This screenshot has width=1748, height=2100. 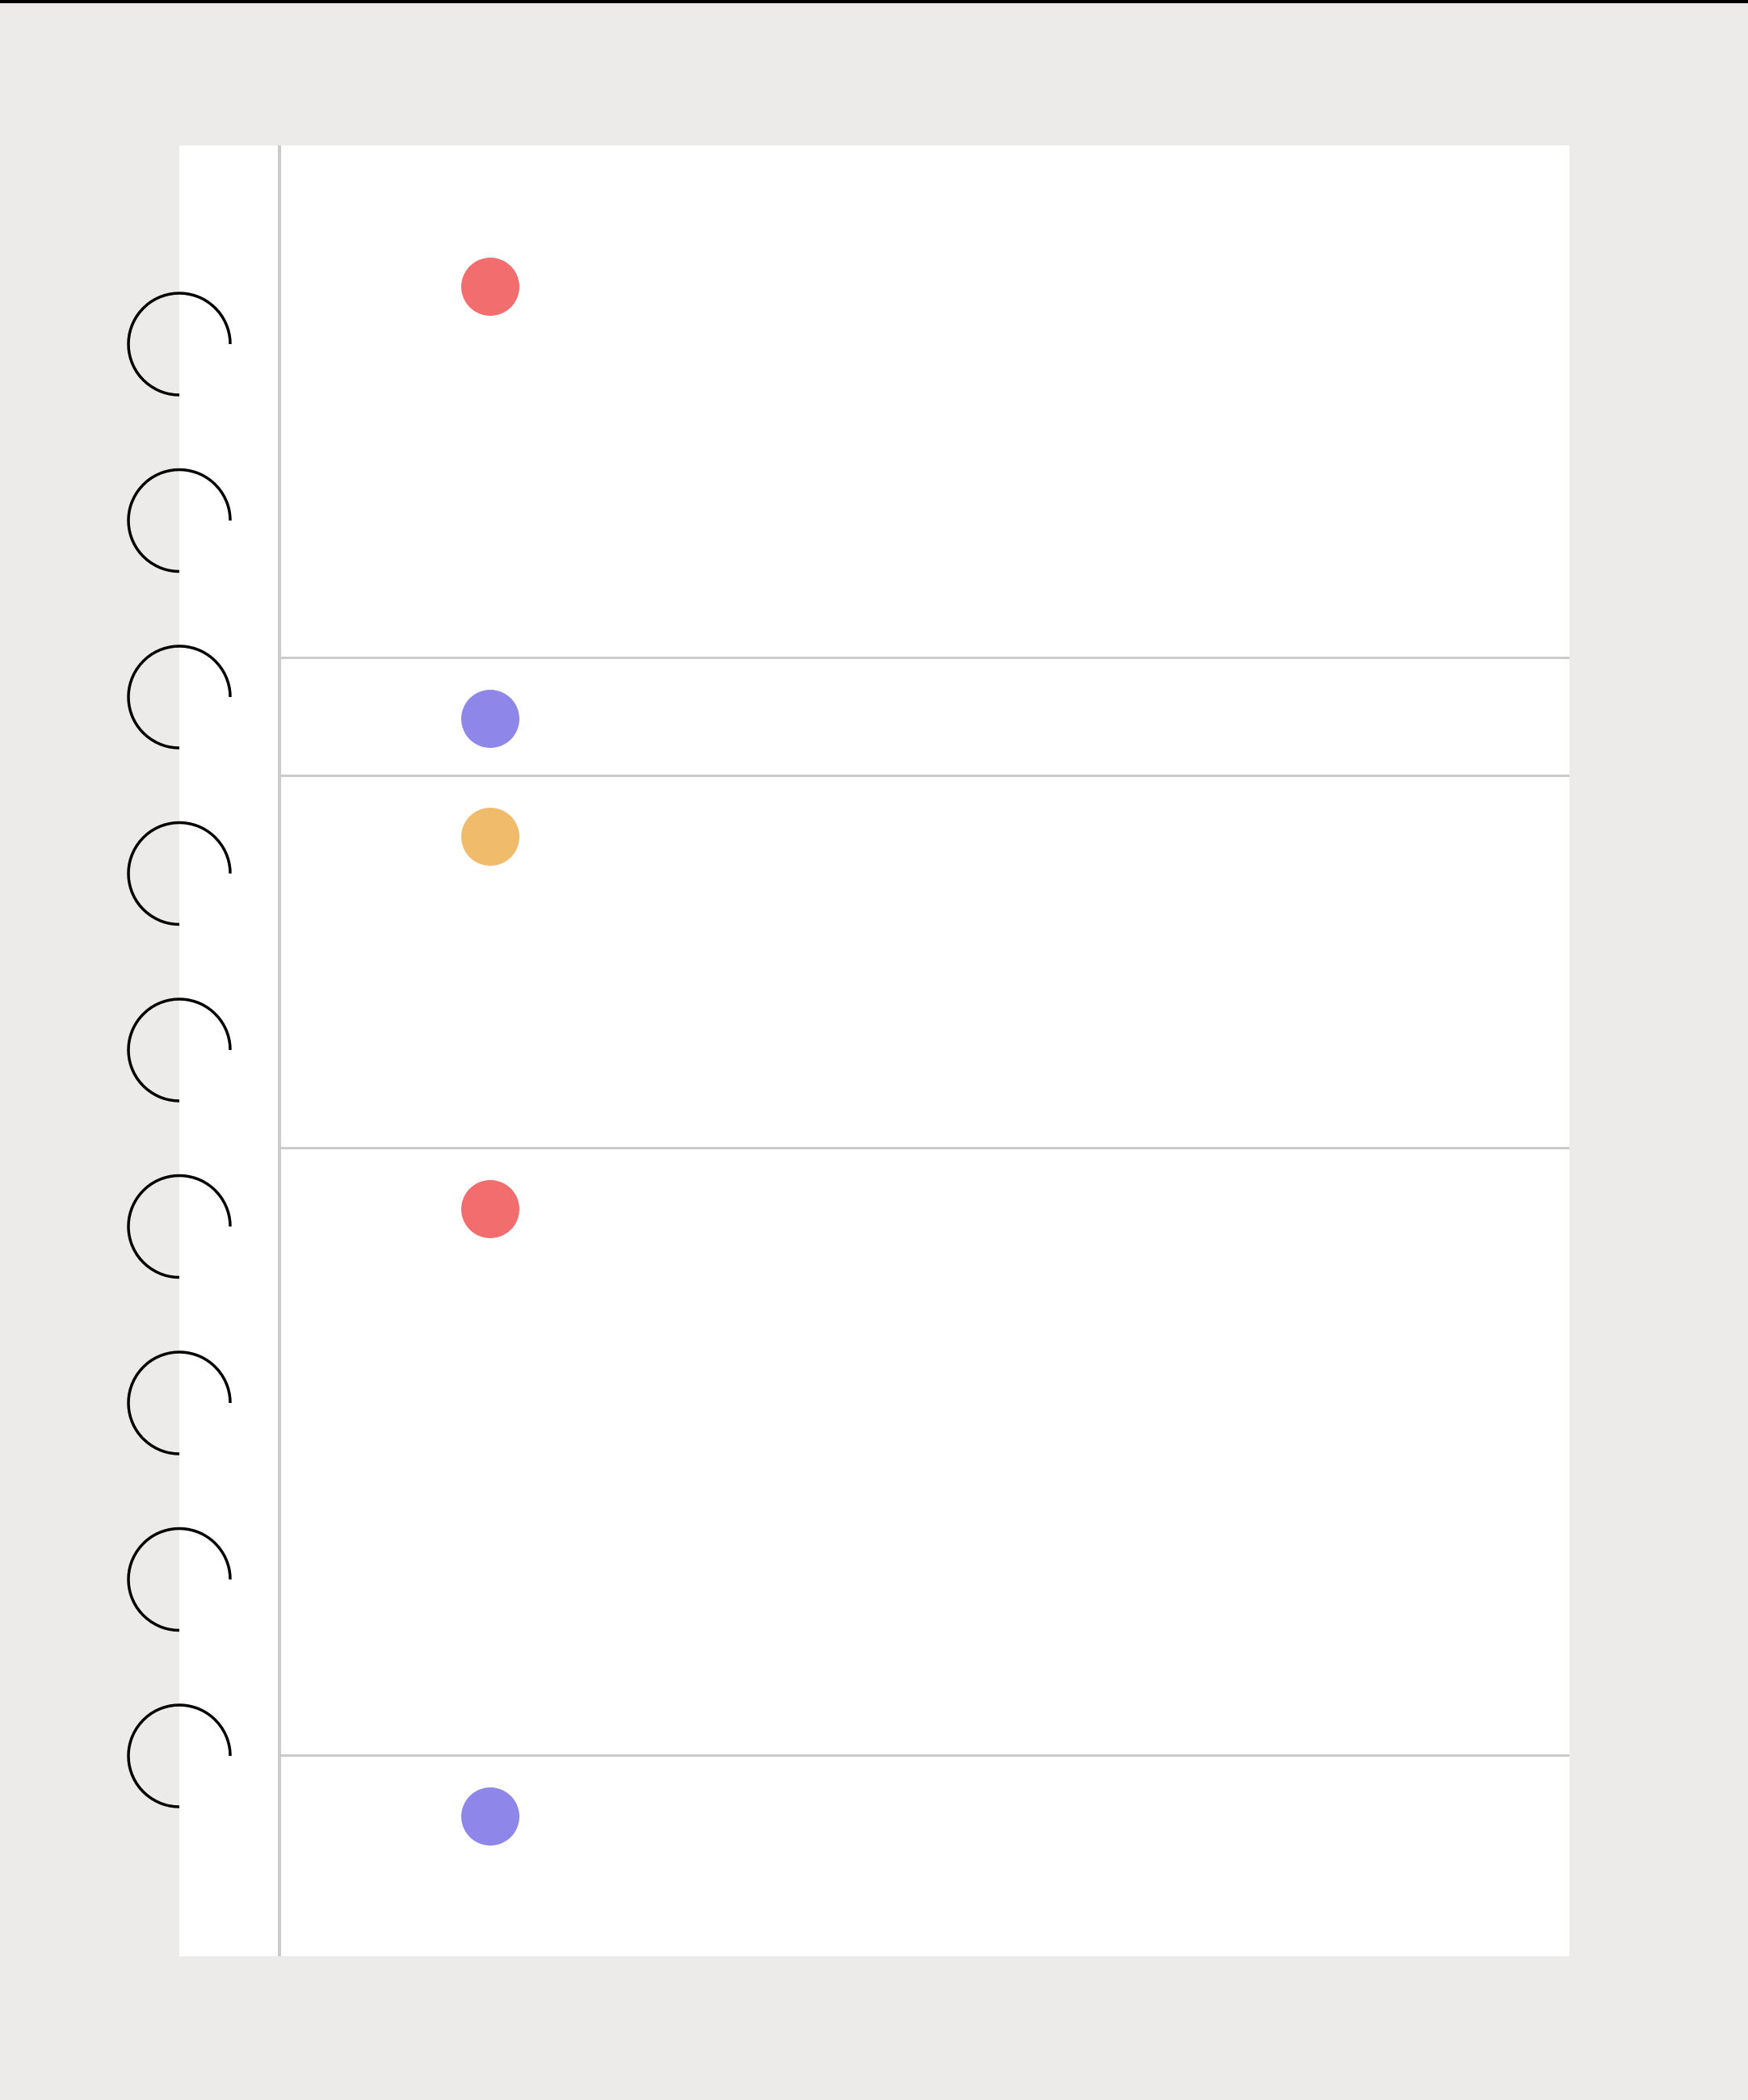 What do you see at coordinates (874, 1) in the screenshot?
I see `top-border-line` at bounding box center [874, 1].